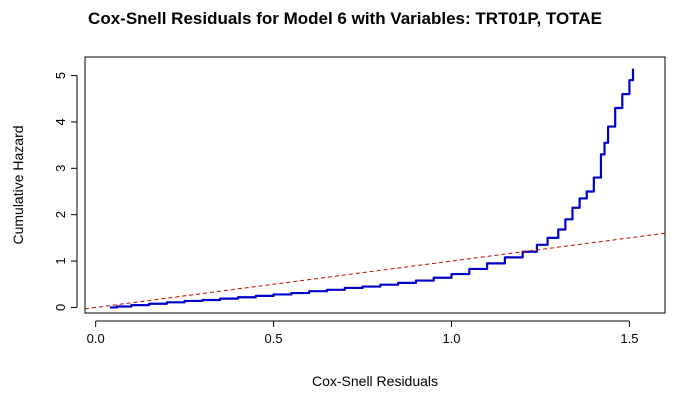 Image resolution: width=690 pixels, height=420 pixels. I want to click on x-tick-label: 0.0, so click(96, 338).